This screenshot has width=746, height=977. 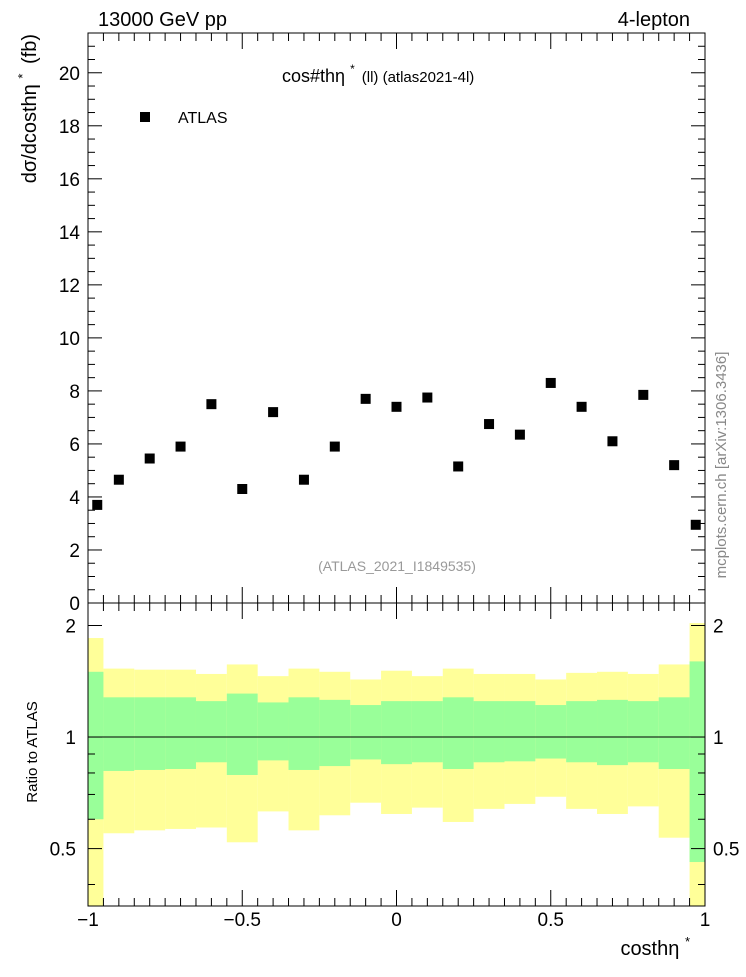 I want to click on analysis-id: (ATLAS_2021_I1849535), so click(x=397, y=566).